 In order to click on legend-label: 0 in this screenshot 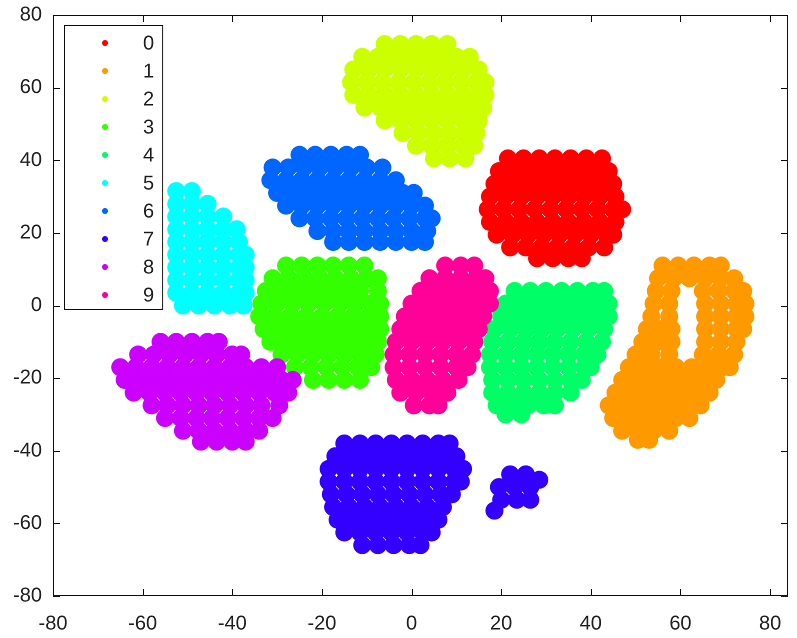, I will do `click(148, 43)`.